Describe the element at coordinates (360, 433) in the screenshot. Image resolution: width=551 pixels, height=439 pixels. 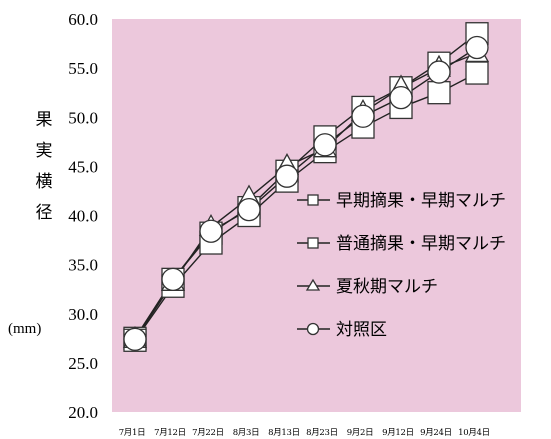
I see `x-tick-label: 9月2日` at that location.